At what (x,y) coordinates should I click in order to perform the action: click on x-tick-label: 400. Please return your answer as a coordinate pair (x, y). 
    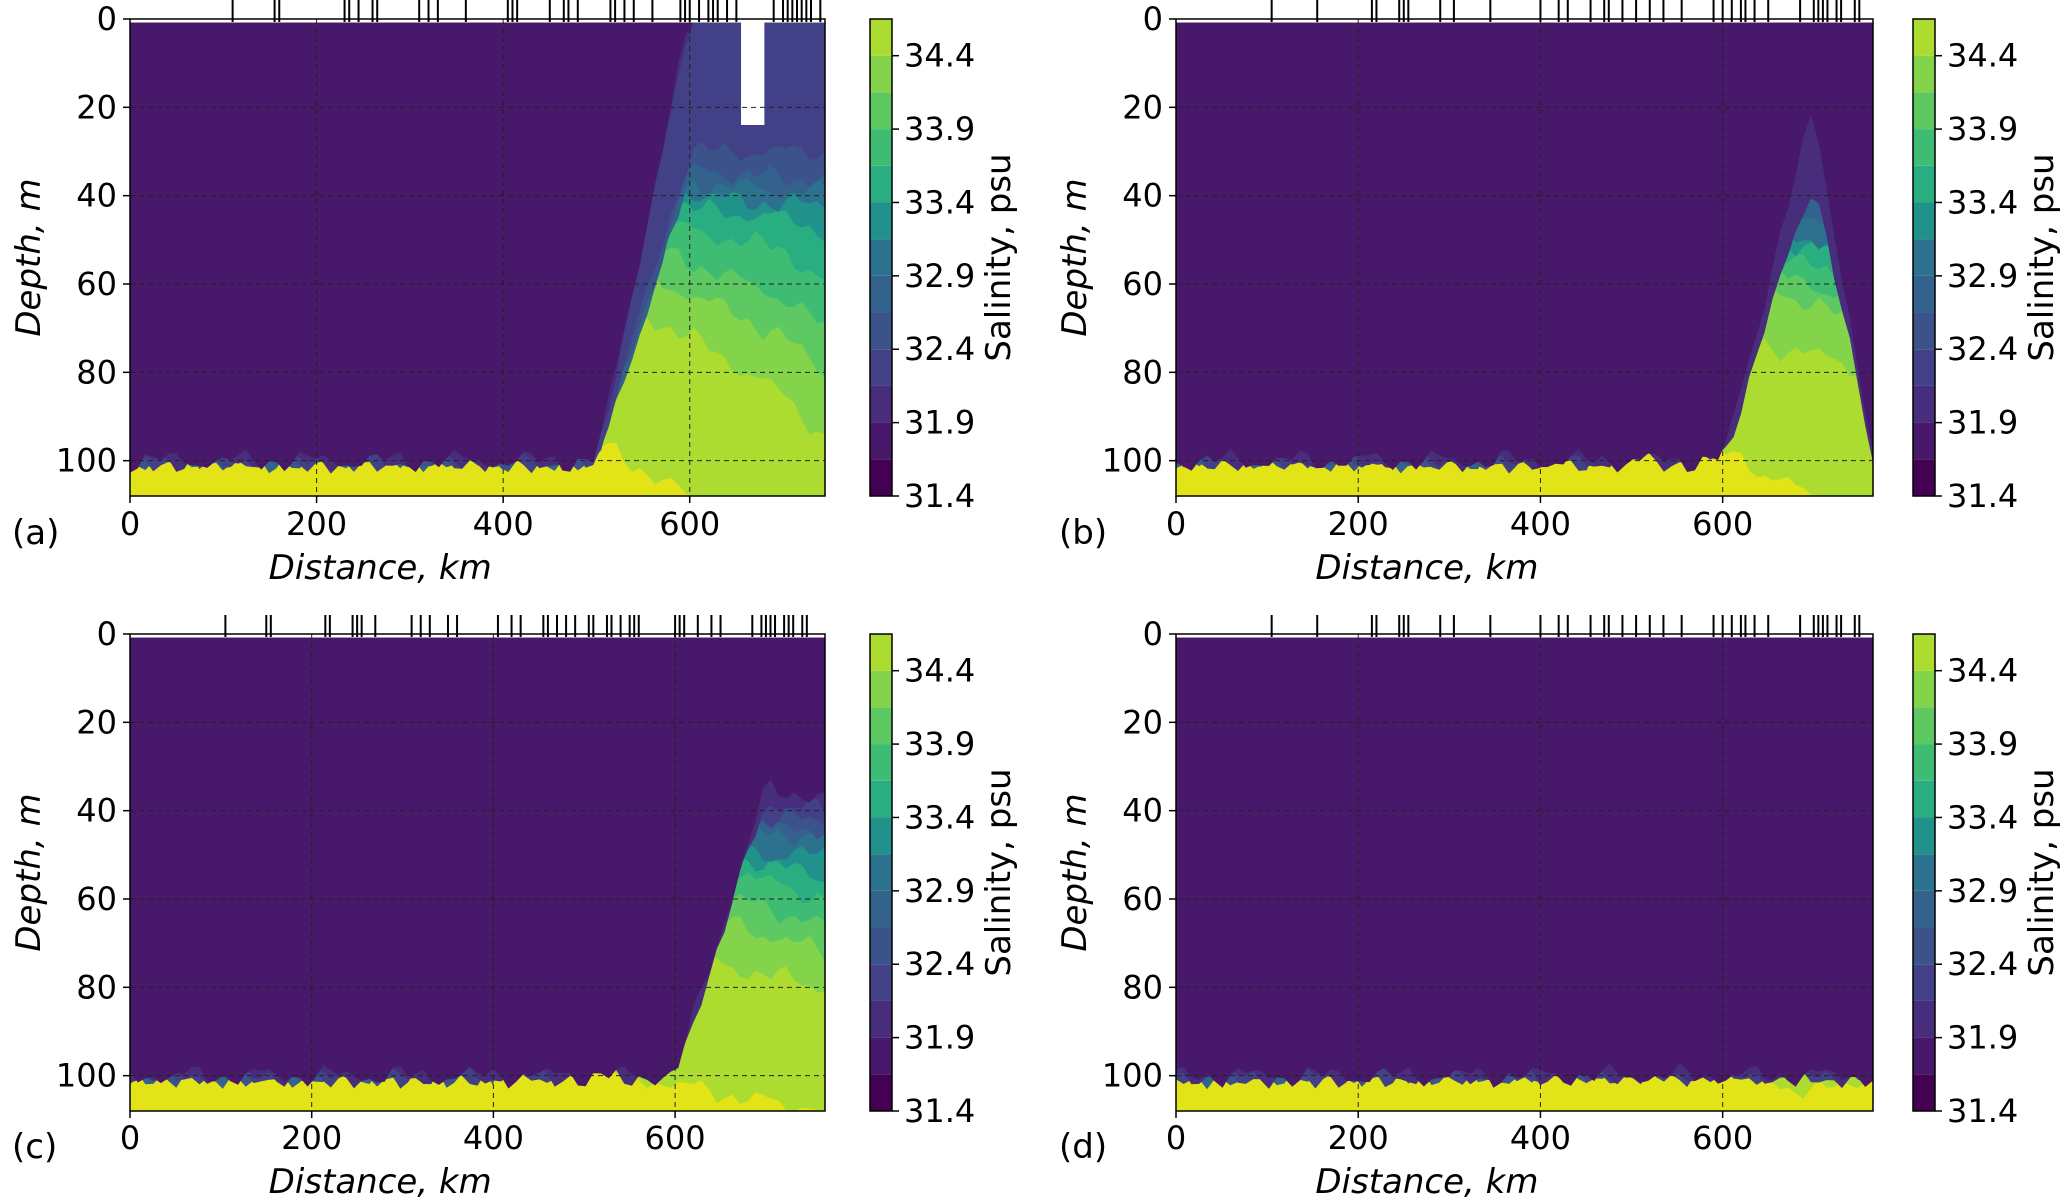
    Looking at the image, I should click on (1540, 1138).